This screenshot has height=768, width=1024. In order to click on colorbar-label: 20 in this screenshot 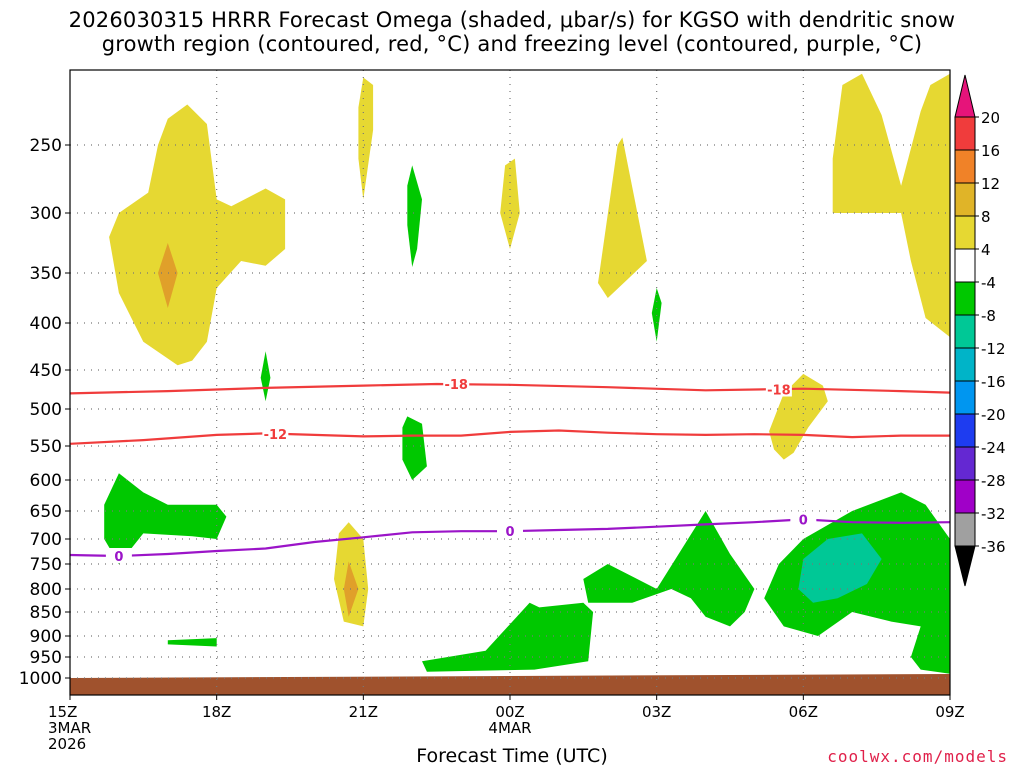, I will do `click(990, 118)`.